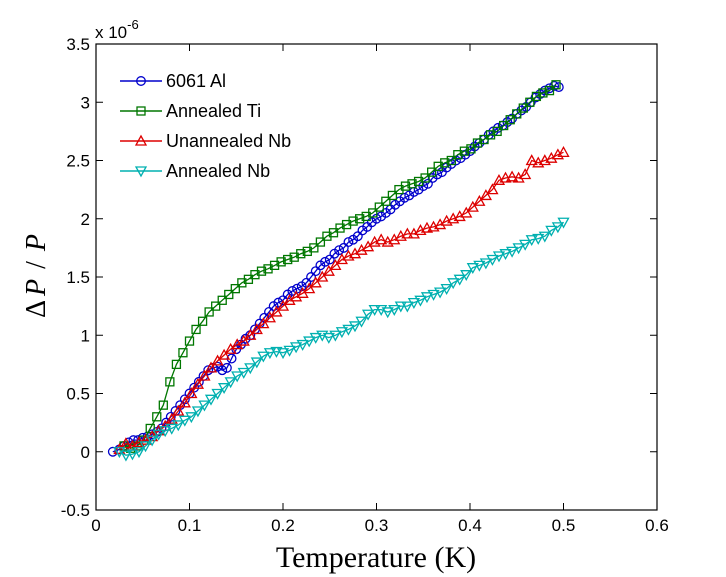 The height and width of the screenshot is (577, 726). What do you see at coordinates (564, 525) in the screenshot?
I see `x-tick-label: 0.5` at bounding box center [564, 525].